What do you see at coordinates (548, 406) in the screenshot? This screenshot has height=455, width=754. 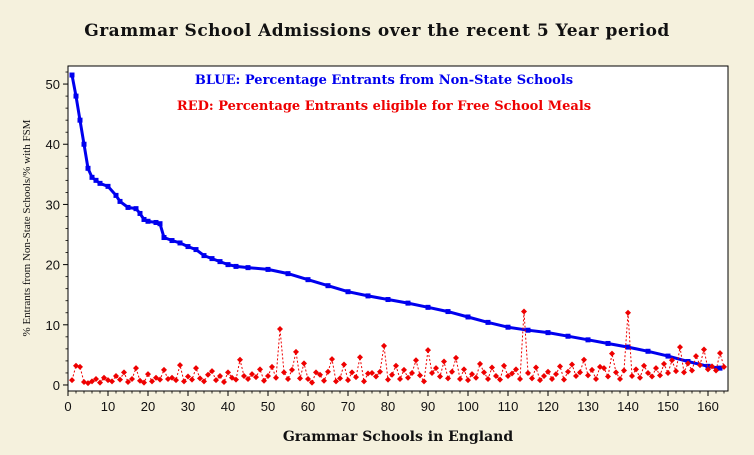 I see `x-tick-label: 120` at bounding box center [548, 406].